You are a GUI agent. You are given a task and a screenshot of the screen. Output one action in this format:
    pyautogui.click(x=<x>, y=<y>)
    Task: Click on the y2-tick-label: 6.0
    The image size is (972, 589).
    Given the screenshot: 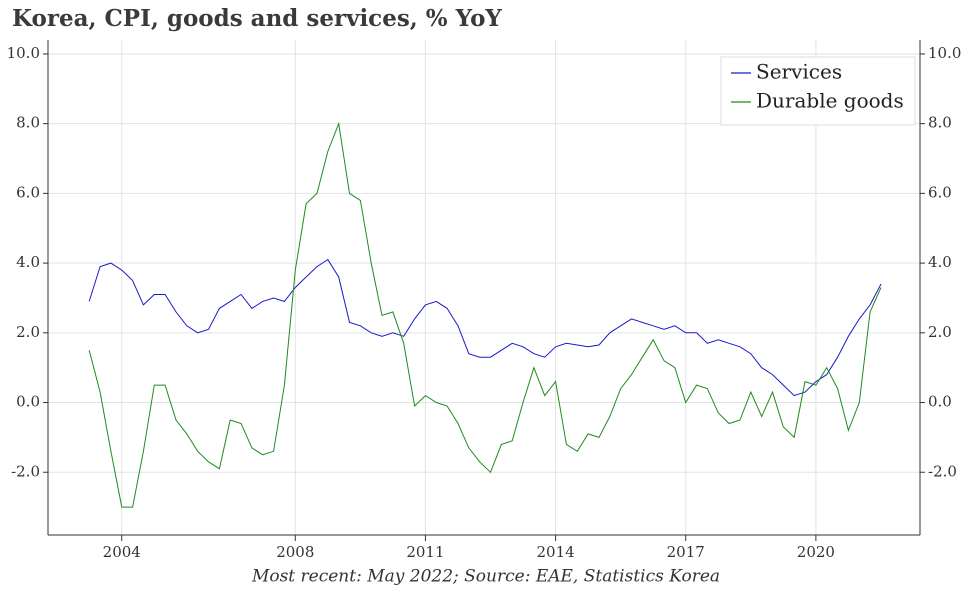 What is the action you would take?
    pyautogui.click(x=940, y=192)
    